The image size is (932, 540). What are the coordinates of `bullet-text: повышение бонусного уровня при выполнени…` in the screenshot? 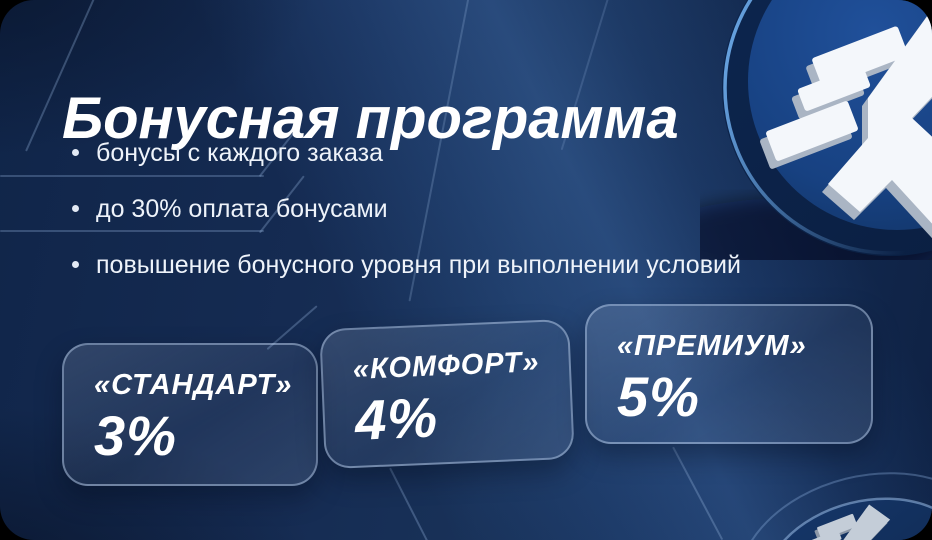 It's located at (418, 265).